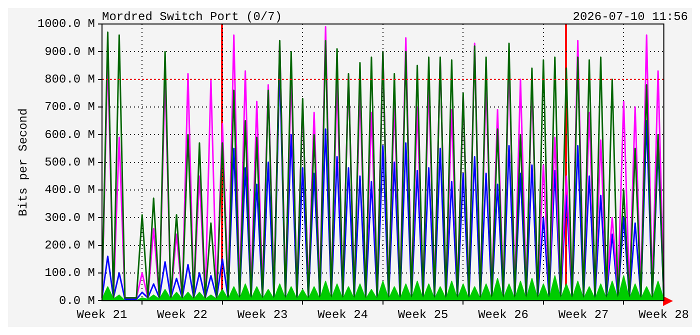 The width and height of the screenshot is (700, 335). I want to click on y-tick-label: 100.0 M, so click(70, 273).